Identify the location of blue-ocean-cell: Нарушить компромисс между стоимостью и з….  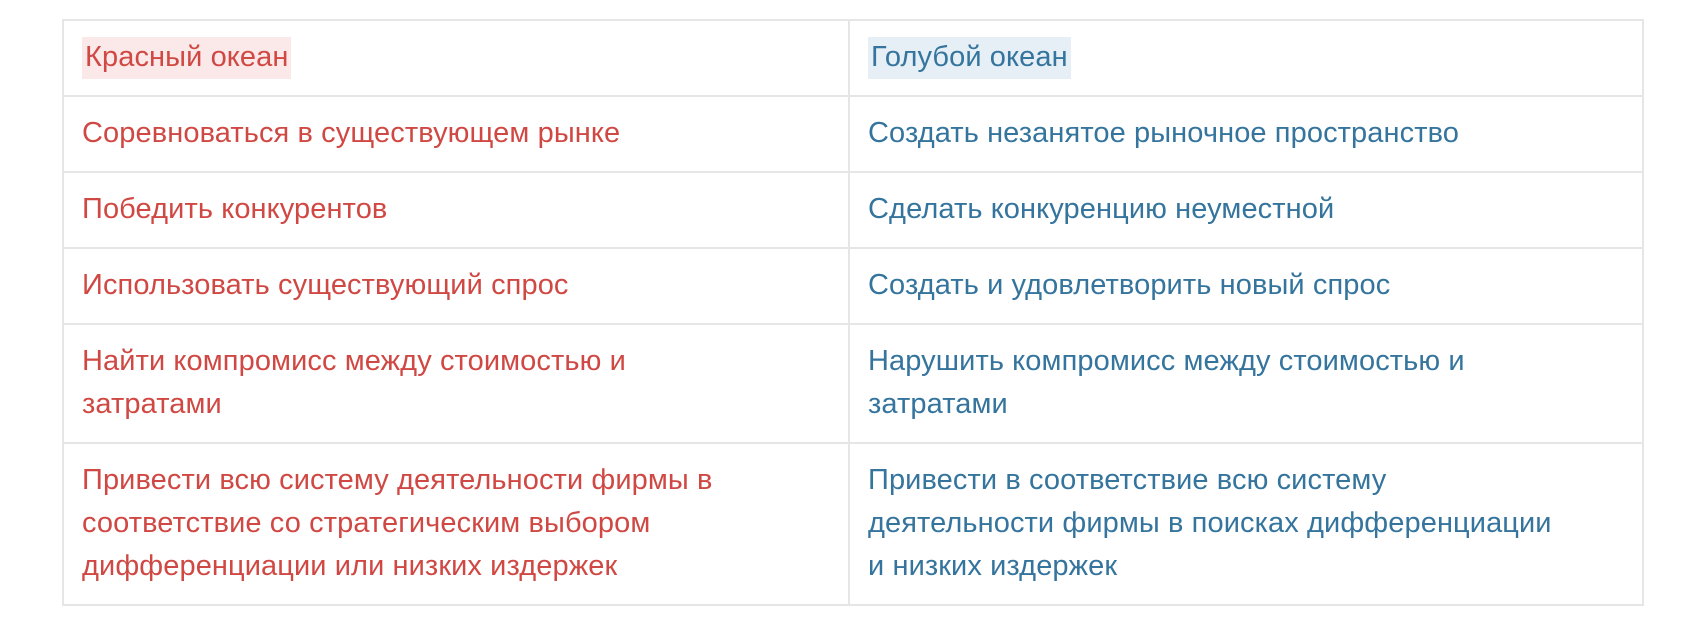
(1246, 383).